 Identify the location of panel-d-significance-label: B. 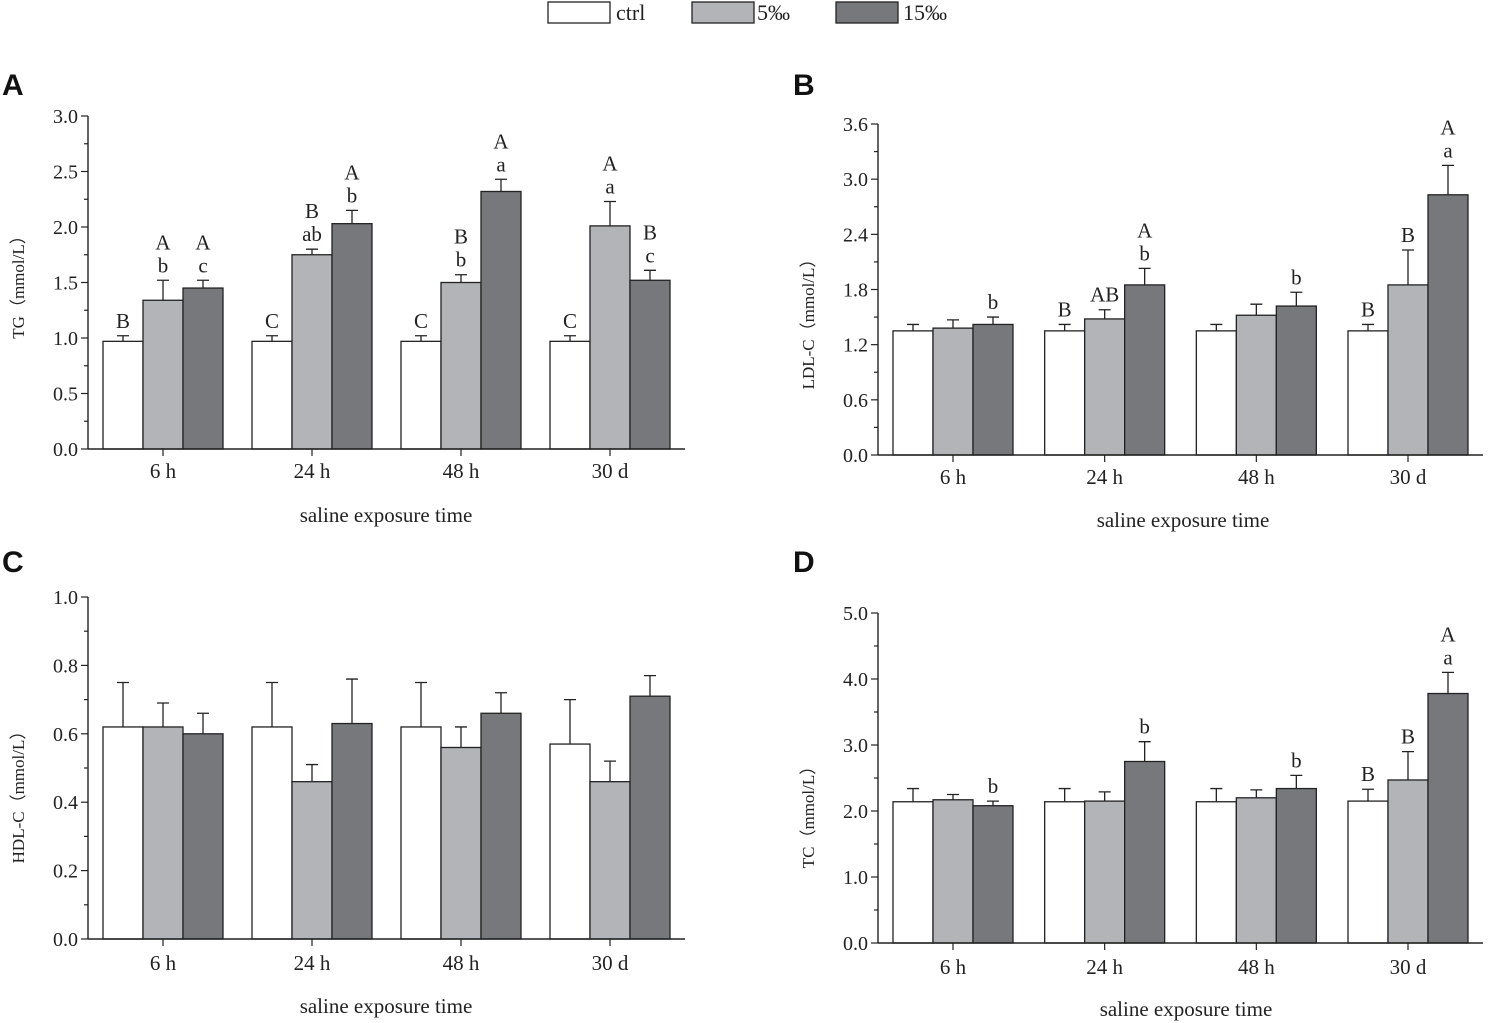
(1408, 737).